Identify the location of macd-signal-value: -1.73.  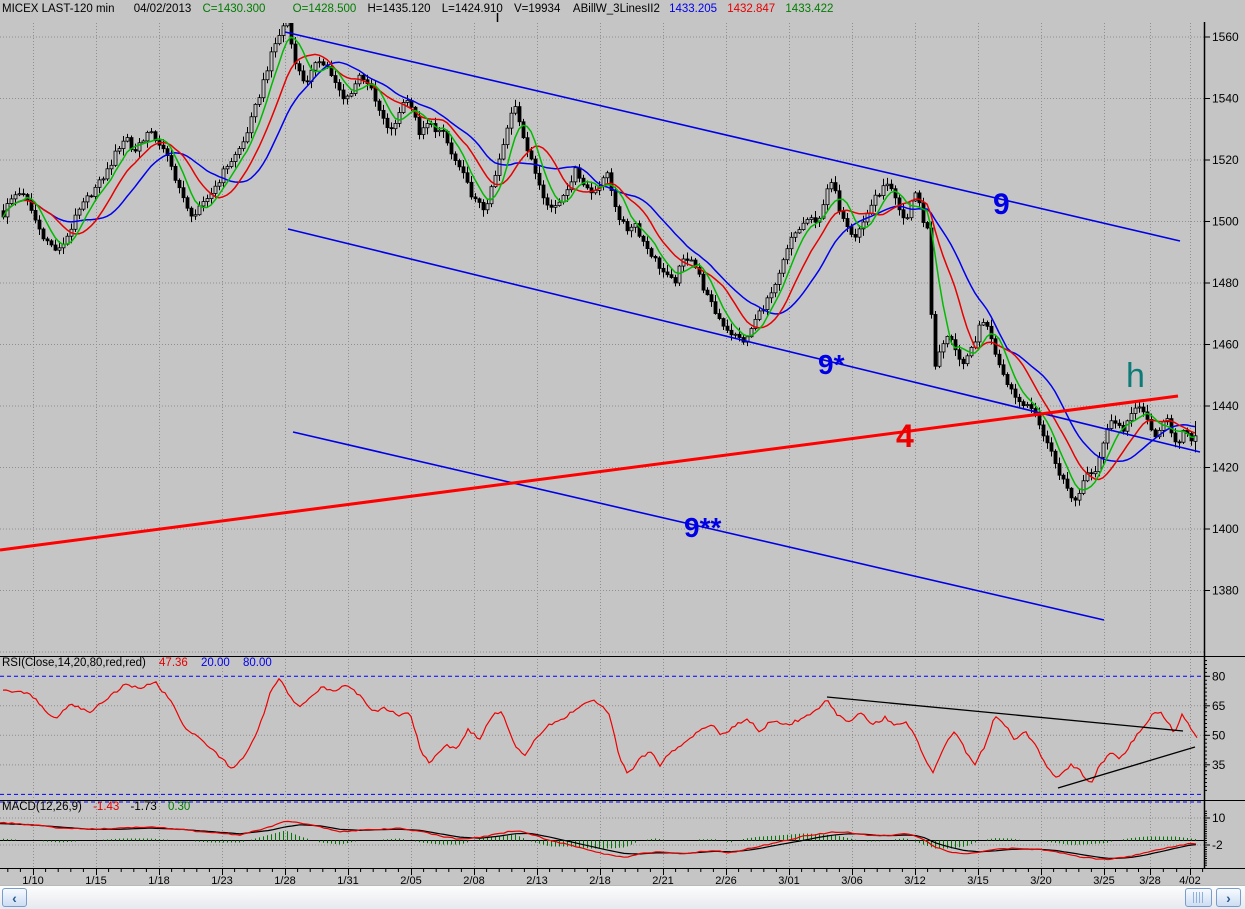
(143, 807).